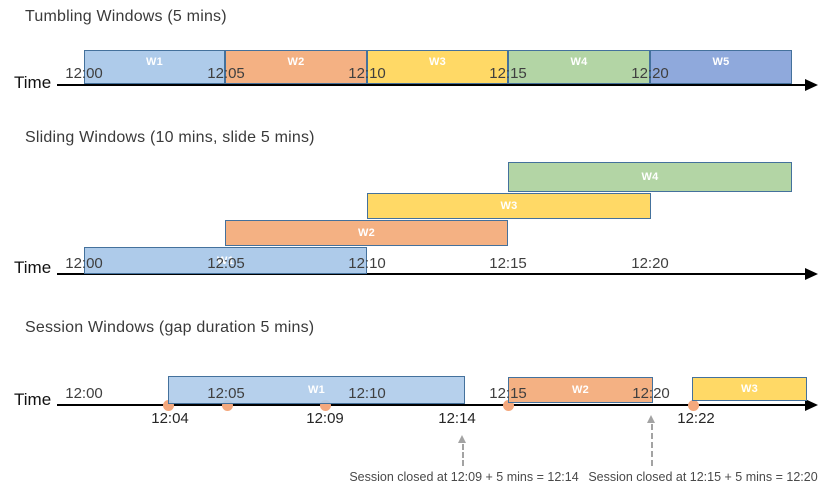 The width and height of the screenshot is (829, 498). What do you see at coordinates (508, 263) in the screenshot?
I see `sliding-tick: 12:15` at bounding box center [508, 263].